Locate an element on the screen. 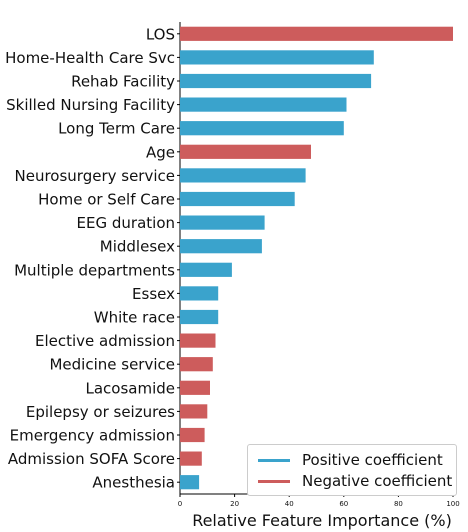 Image resolution: width=468 pixels, height=532 pixels. y-tick-label: Long Term Care is located at coordinates (116, 129).